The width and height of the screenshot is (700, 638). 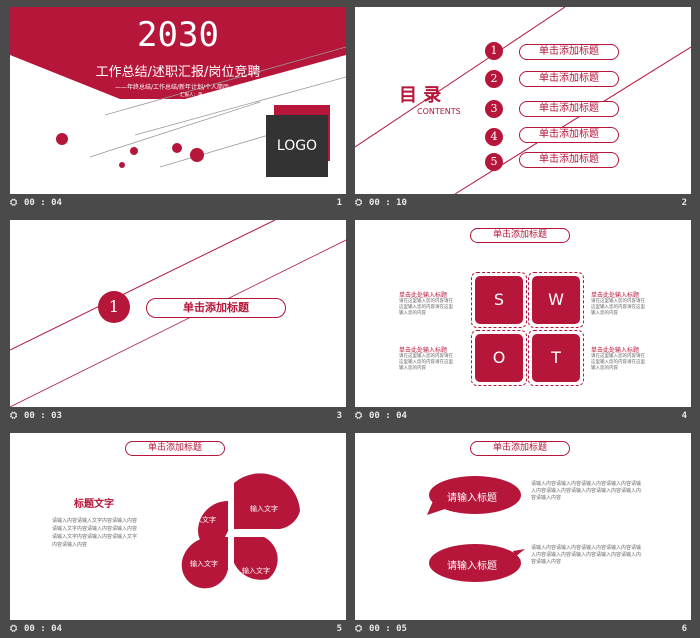 What do you see at coordinates (523, 418) in the screenshot?
I see `slide-4-meta: ⛭ 00 : 04 4` at bounding box center [523, 418].